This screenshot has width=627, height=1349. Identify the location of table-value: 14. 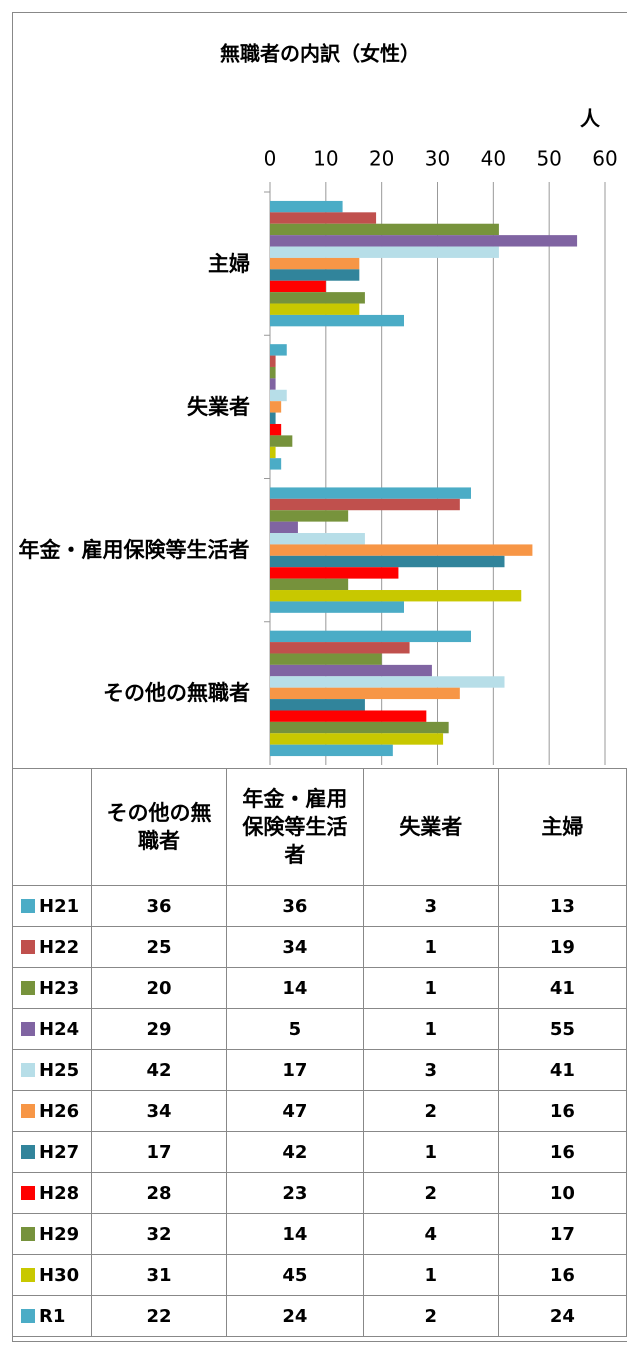
(294, 1234).